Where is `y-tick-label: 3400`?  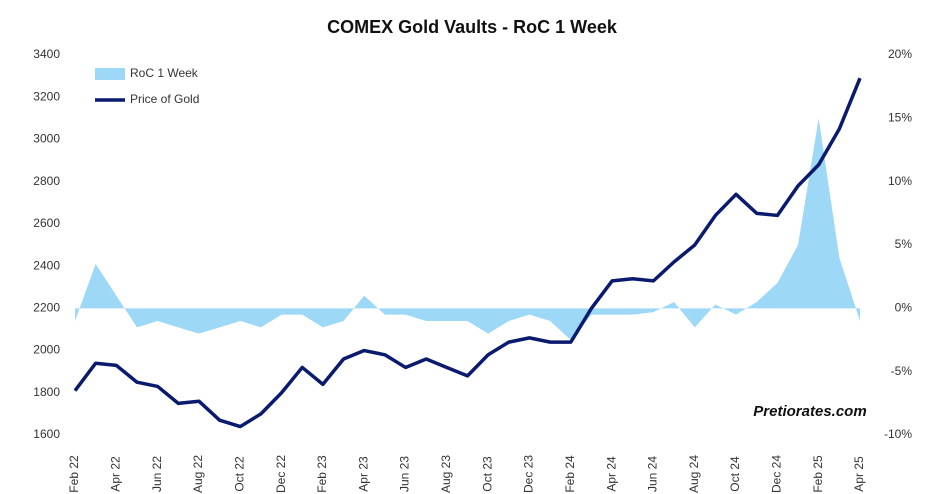
y-tick-label: 3400 is located at coordinates (46, 54).